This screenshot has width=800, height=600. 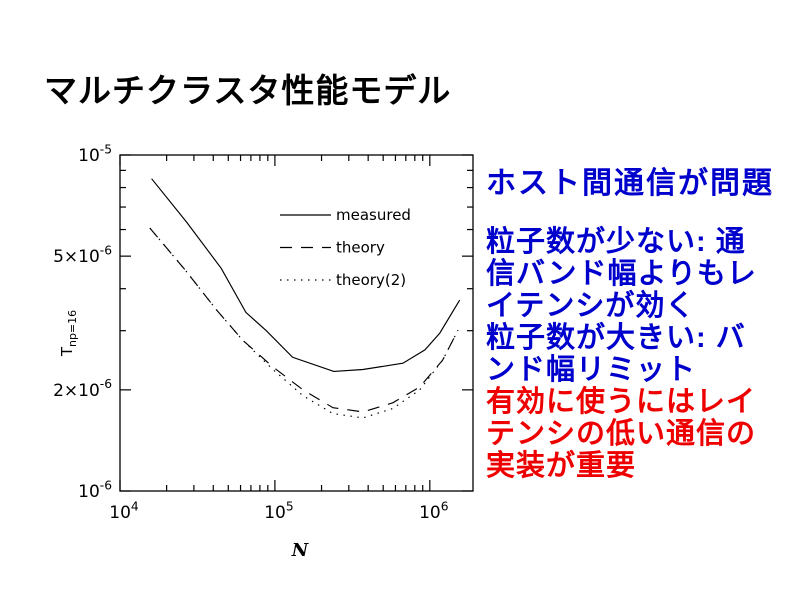 I want to click on note-line: 粒子数が少ない: 通, so click(x=616, y=242).